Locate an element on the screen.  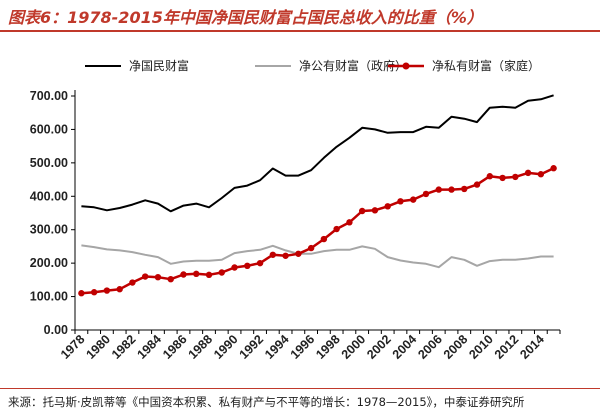
x-tick-label: 1986 is located at coordinates (175, 347).